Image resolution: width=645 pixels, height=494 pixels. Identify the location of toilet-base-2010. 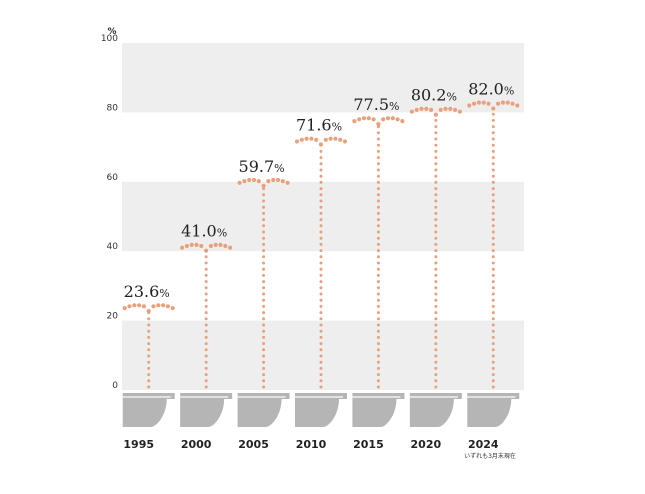
(321, 410).